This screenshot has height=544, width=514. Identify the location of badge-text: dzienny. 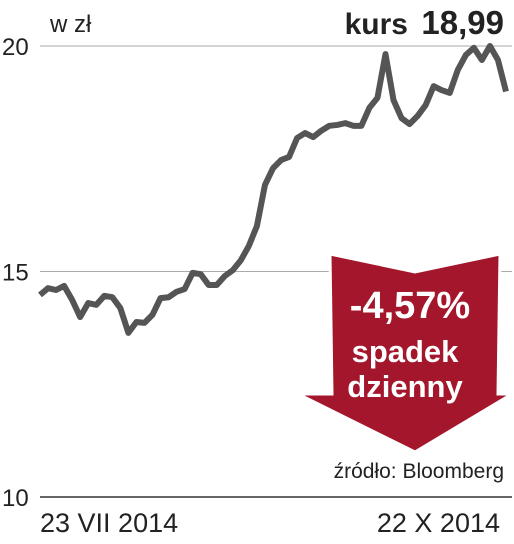
(405, 386).